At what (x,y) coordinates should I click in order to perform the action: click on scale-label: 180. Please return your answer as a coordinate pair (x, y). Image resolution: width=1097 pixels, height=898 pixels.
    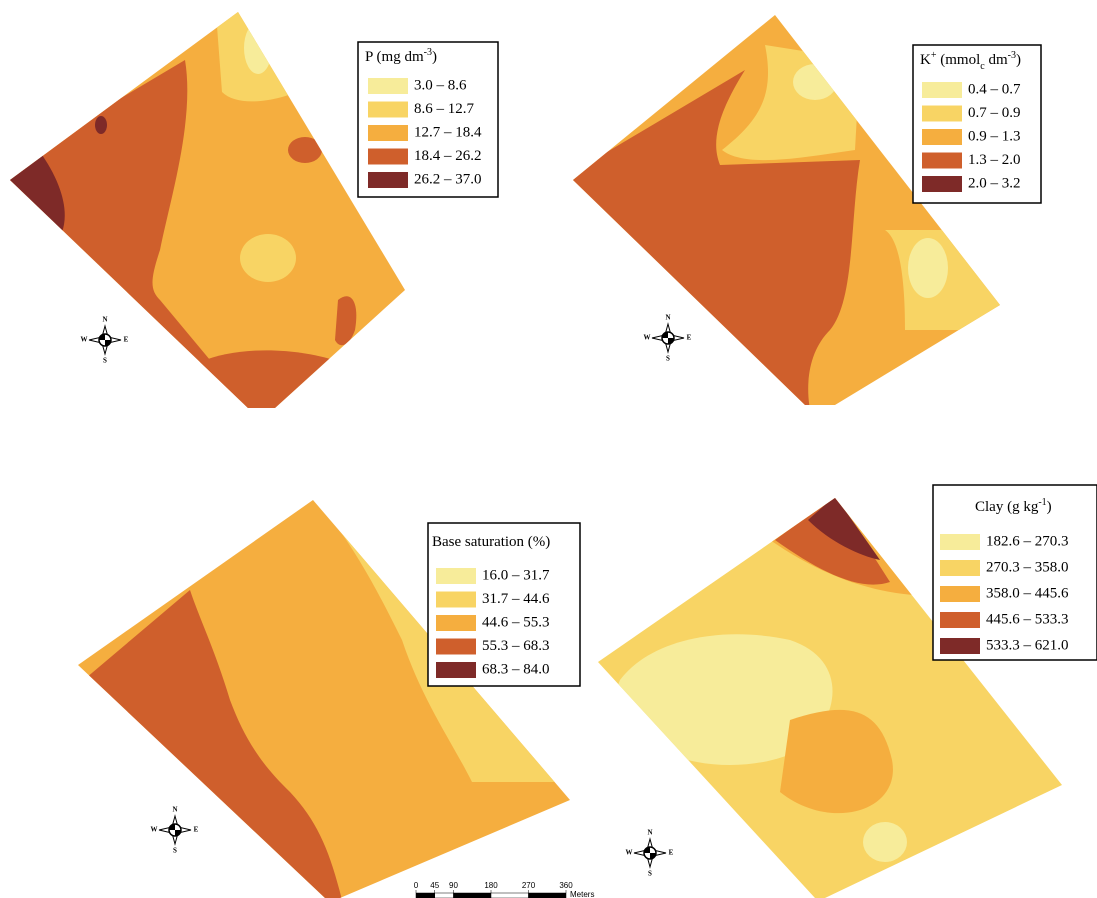
    Looking at the image, I should click on (491, 885).